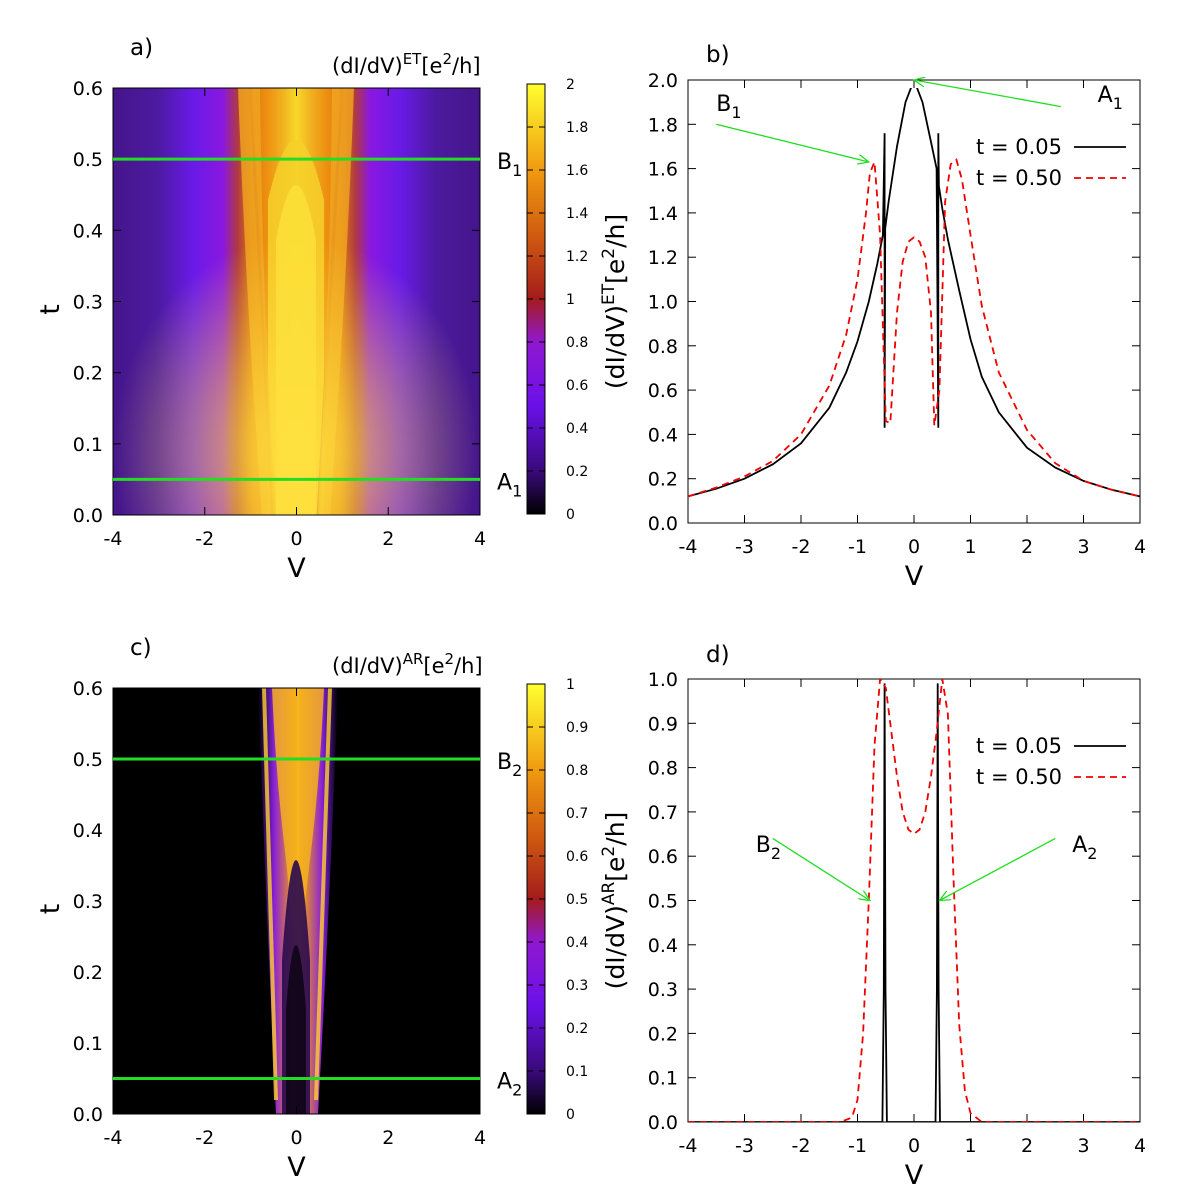 This screenshot has width=1200, height=1200. Describe the element at coordinates (577, 343) in the screenshot. I see `colorbar-tick-label: 0.8` at that location.